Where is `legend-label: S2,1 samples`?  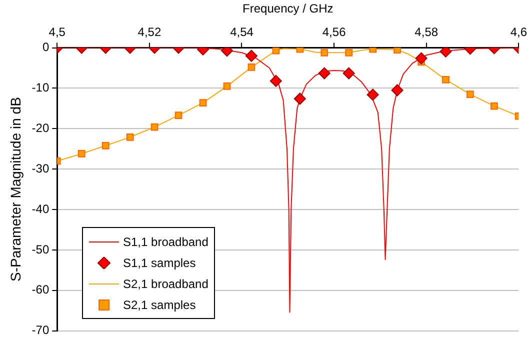 legend-label: S2,1 samples is located at coordinates (159, 305).